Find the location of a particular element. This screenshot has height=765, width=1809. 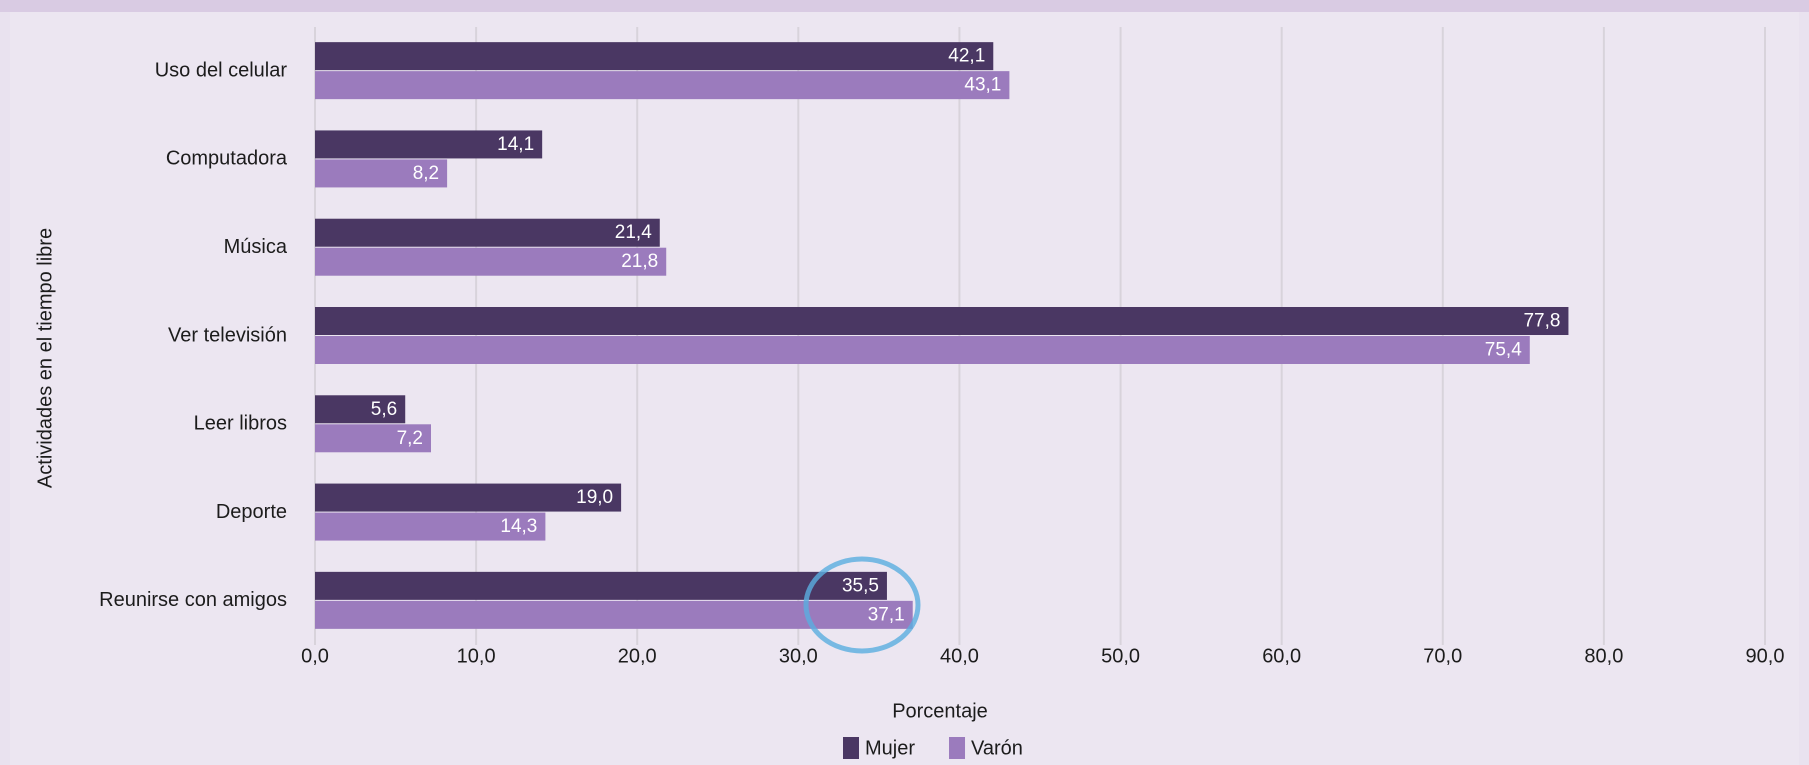

x-tick-label: 30,0 is located at coordinates (798, 656).